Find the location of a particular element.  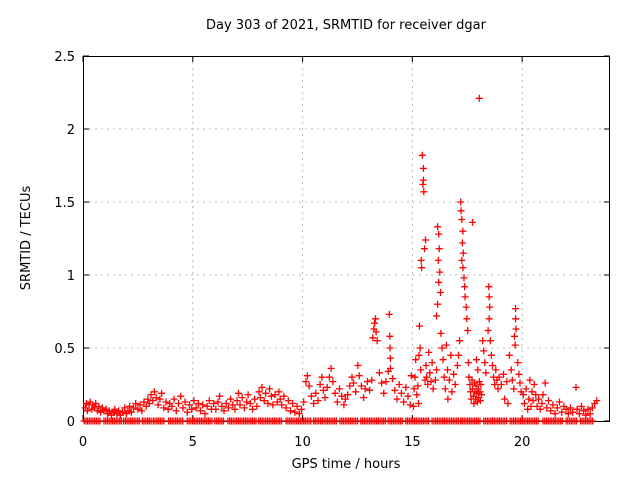

x-tick-label: 5 is located at coordinates (193, 442).